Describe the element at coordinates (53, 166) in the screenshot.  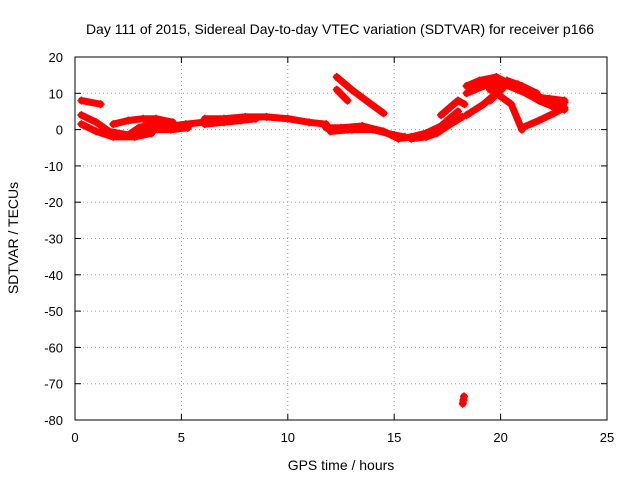
I see `y-tick-label: -10` at that location.